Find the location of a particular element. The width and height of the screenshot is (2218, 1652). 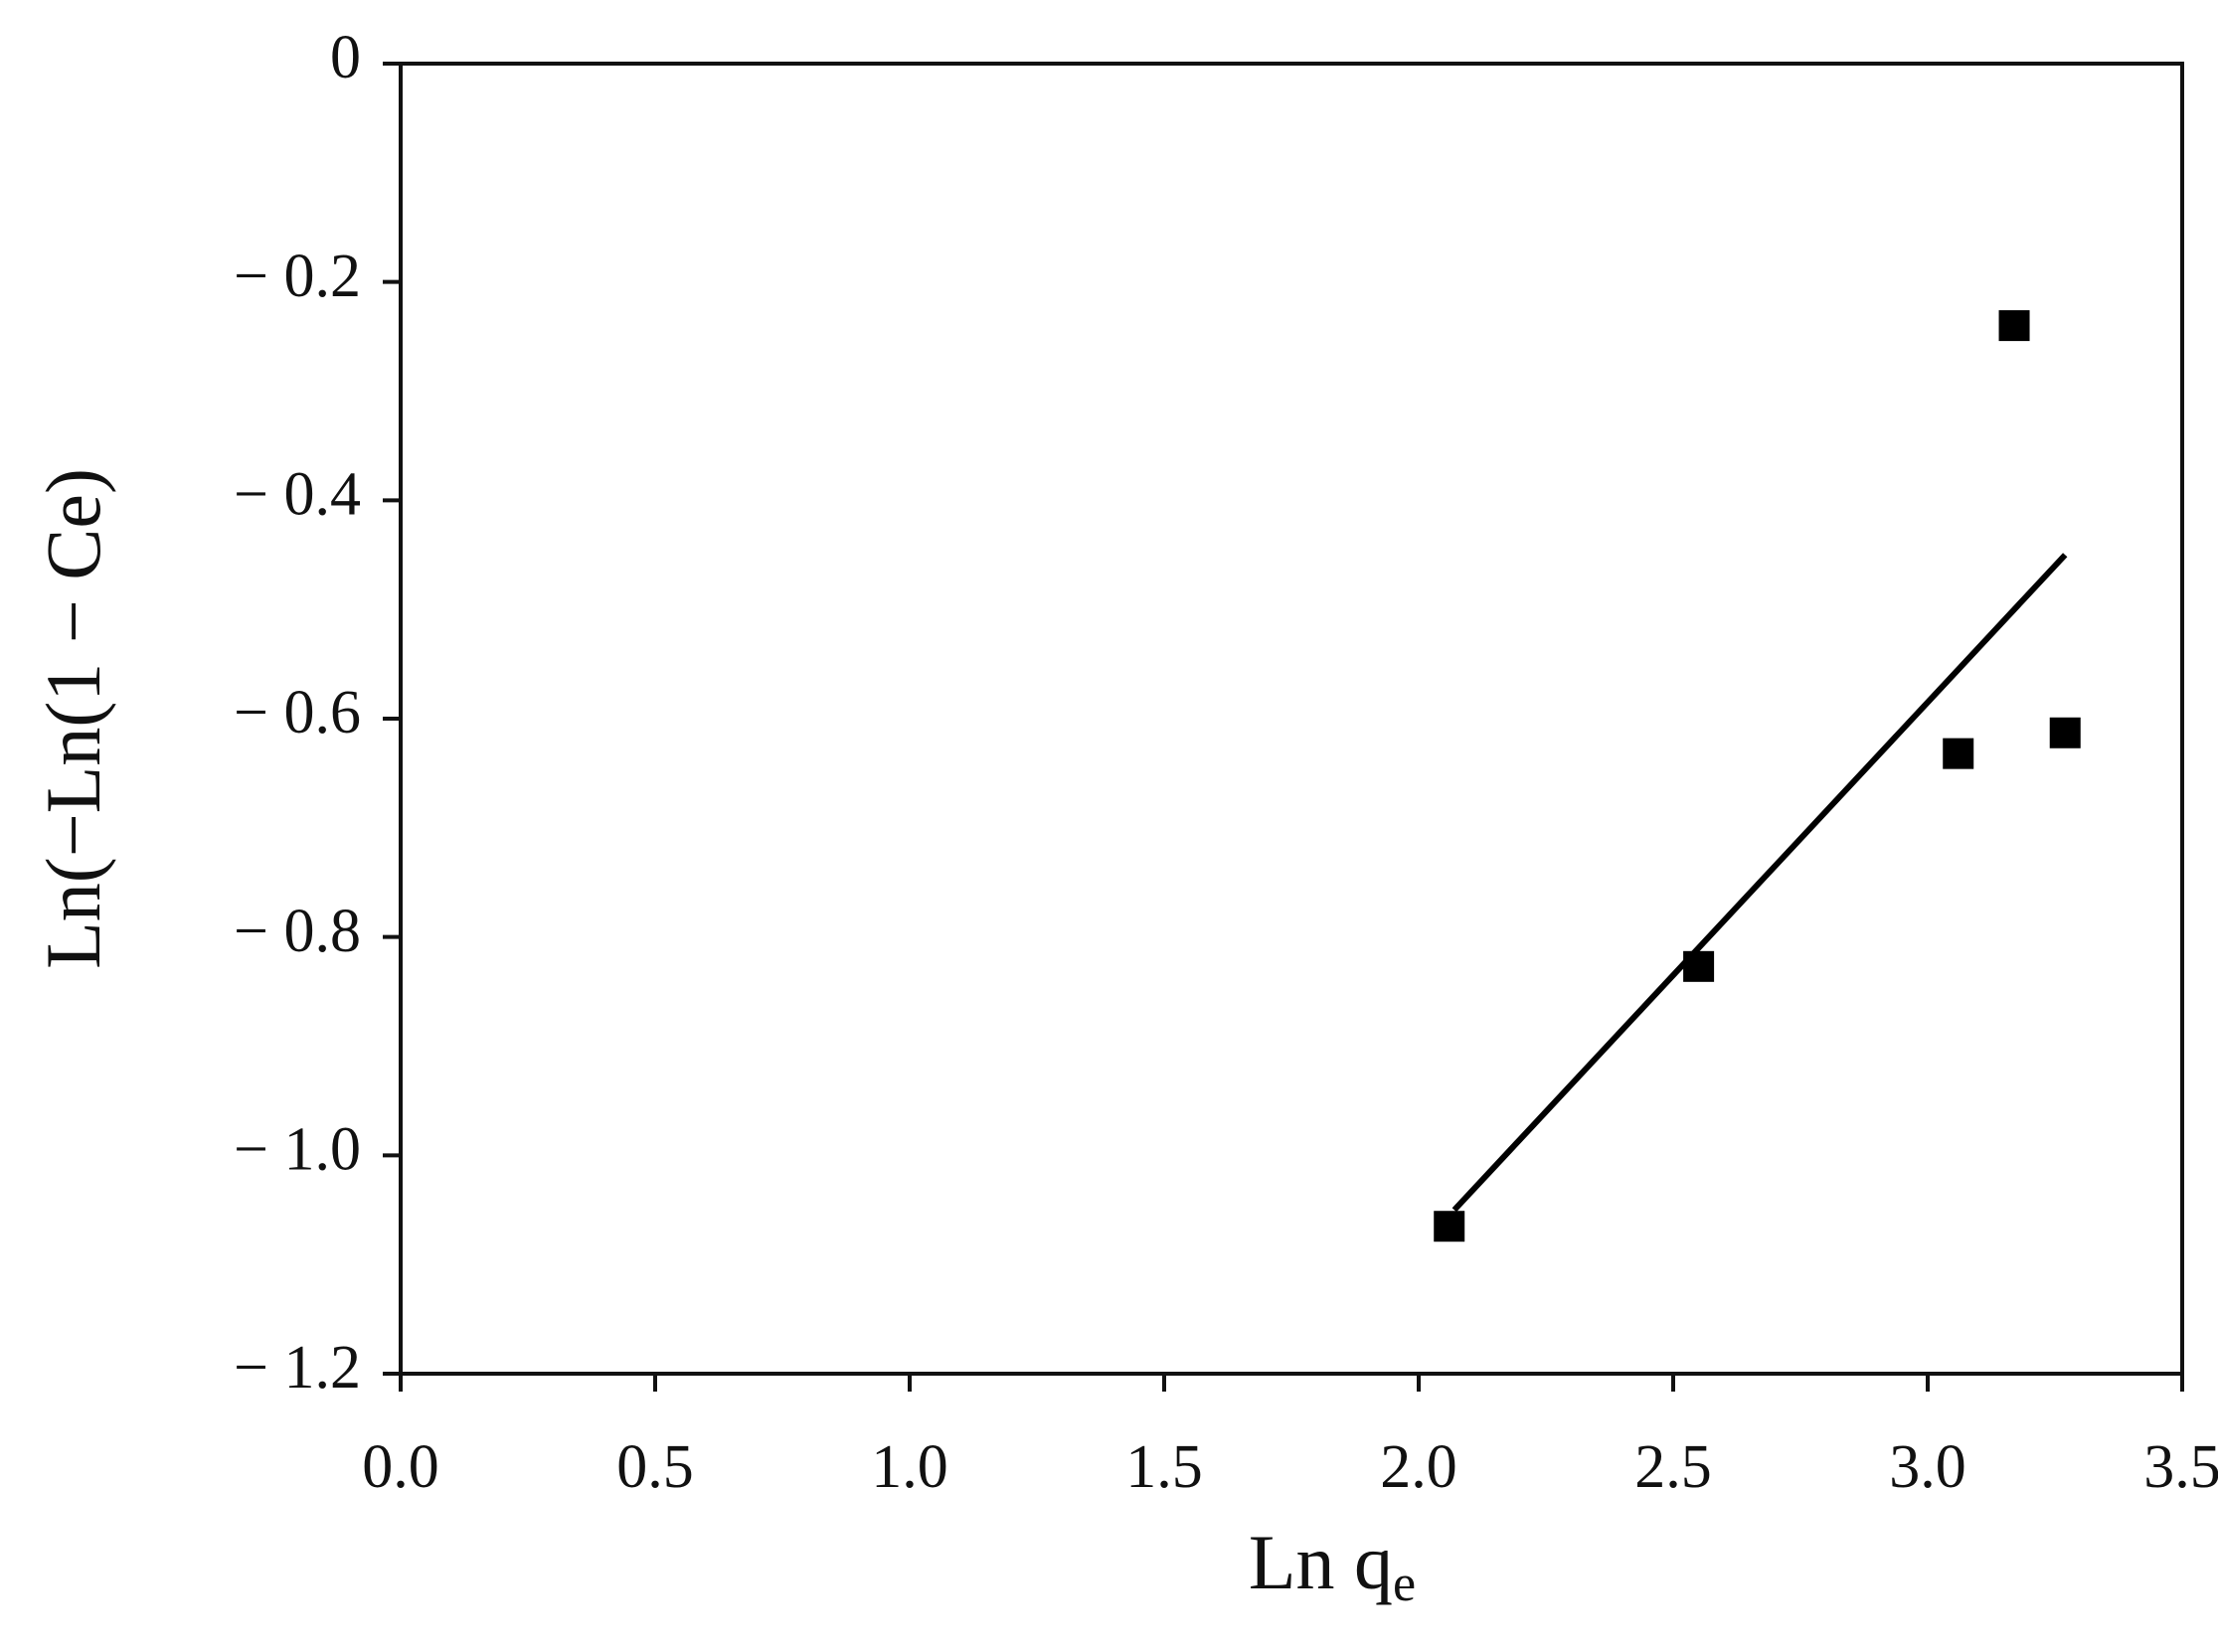

x-tick-label: 3.0 is located at coordinates (1927, 1467).